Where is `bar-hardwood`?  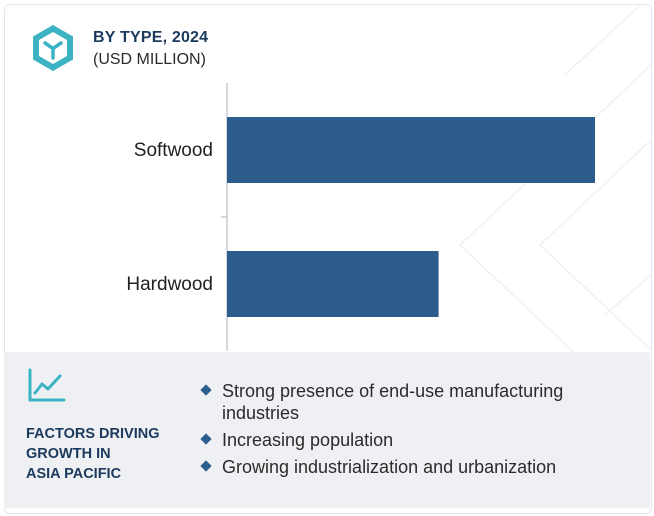 bar-hardwood is located at coordinates (333, 284).